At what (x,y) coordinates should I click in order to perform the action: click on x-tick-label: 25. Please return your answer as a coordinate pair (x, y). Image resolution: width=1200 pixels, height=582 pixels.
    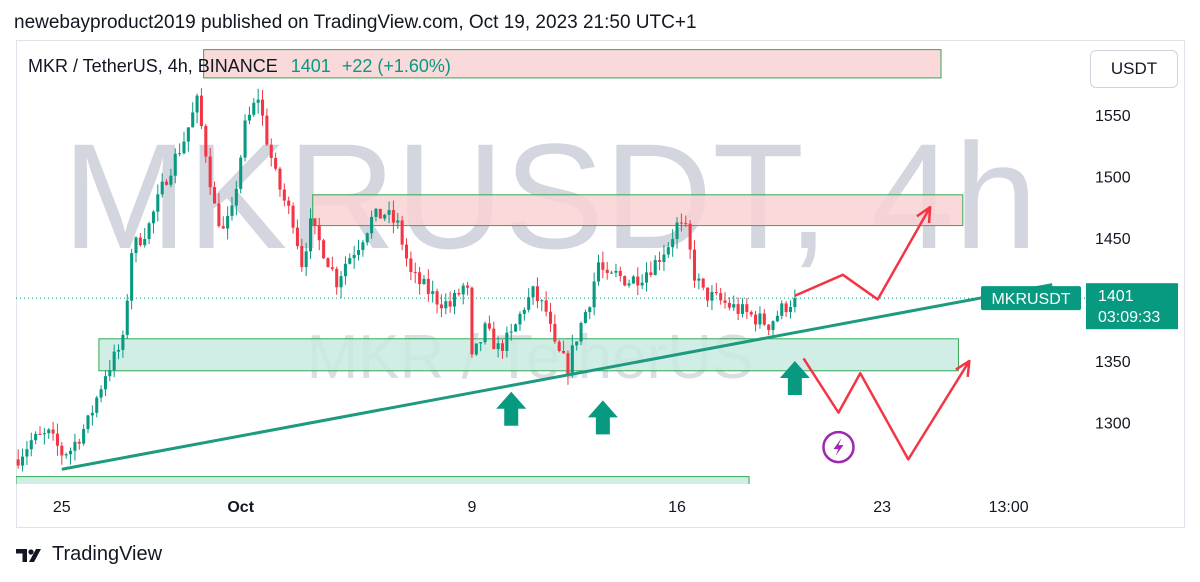
    Looking at the image, I should click on (62, 507).